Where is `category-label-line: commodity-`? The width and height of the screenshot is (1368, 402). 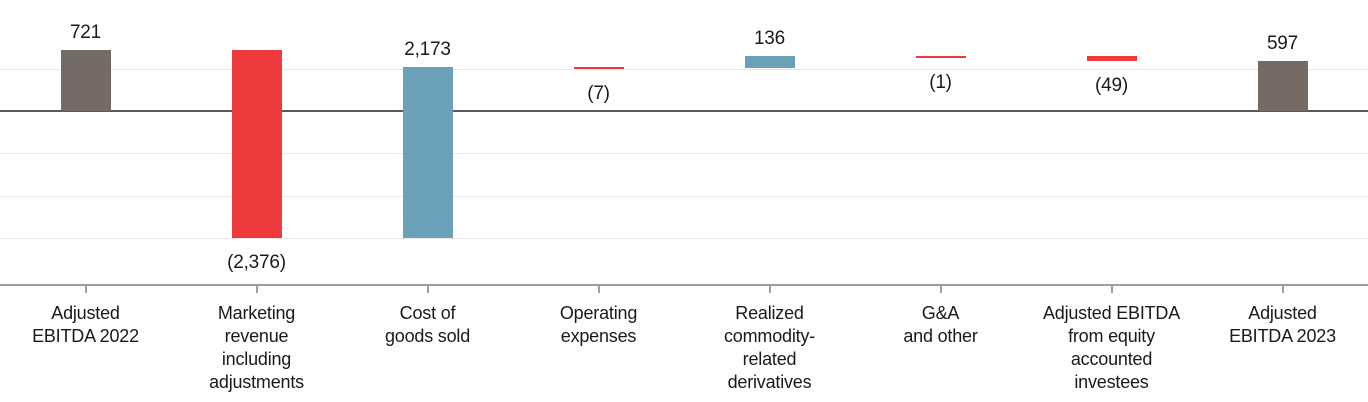
category-label-line: commodity- is located at coordinates (769, 336).